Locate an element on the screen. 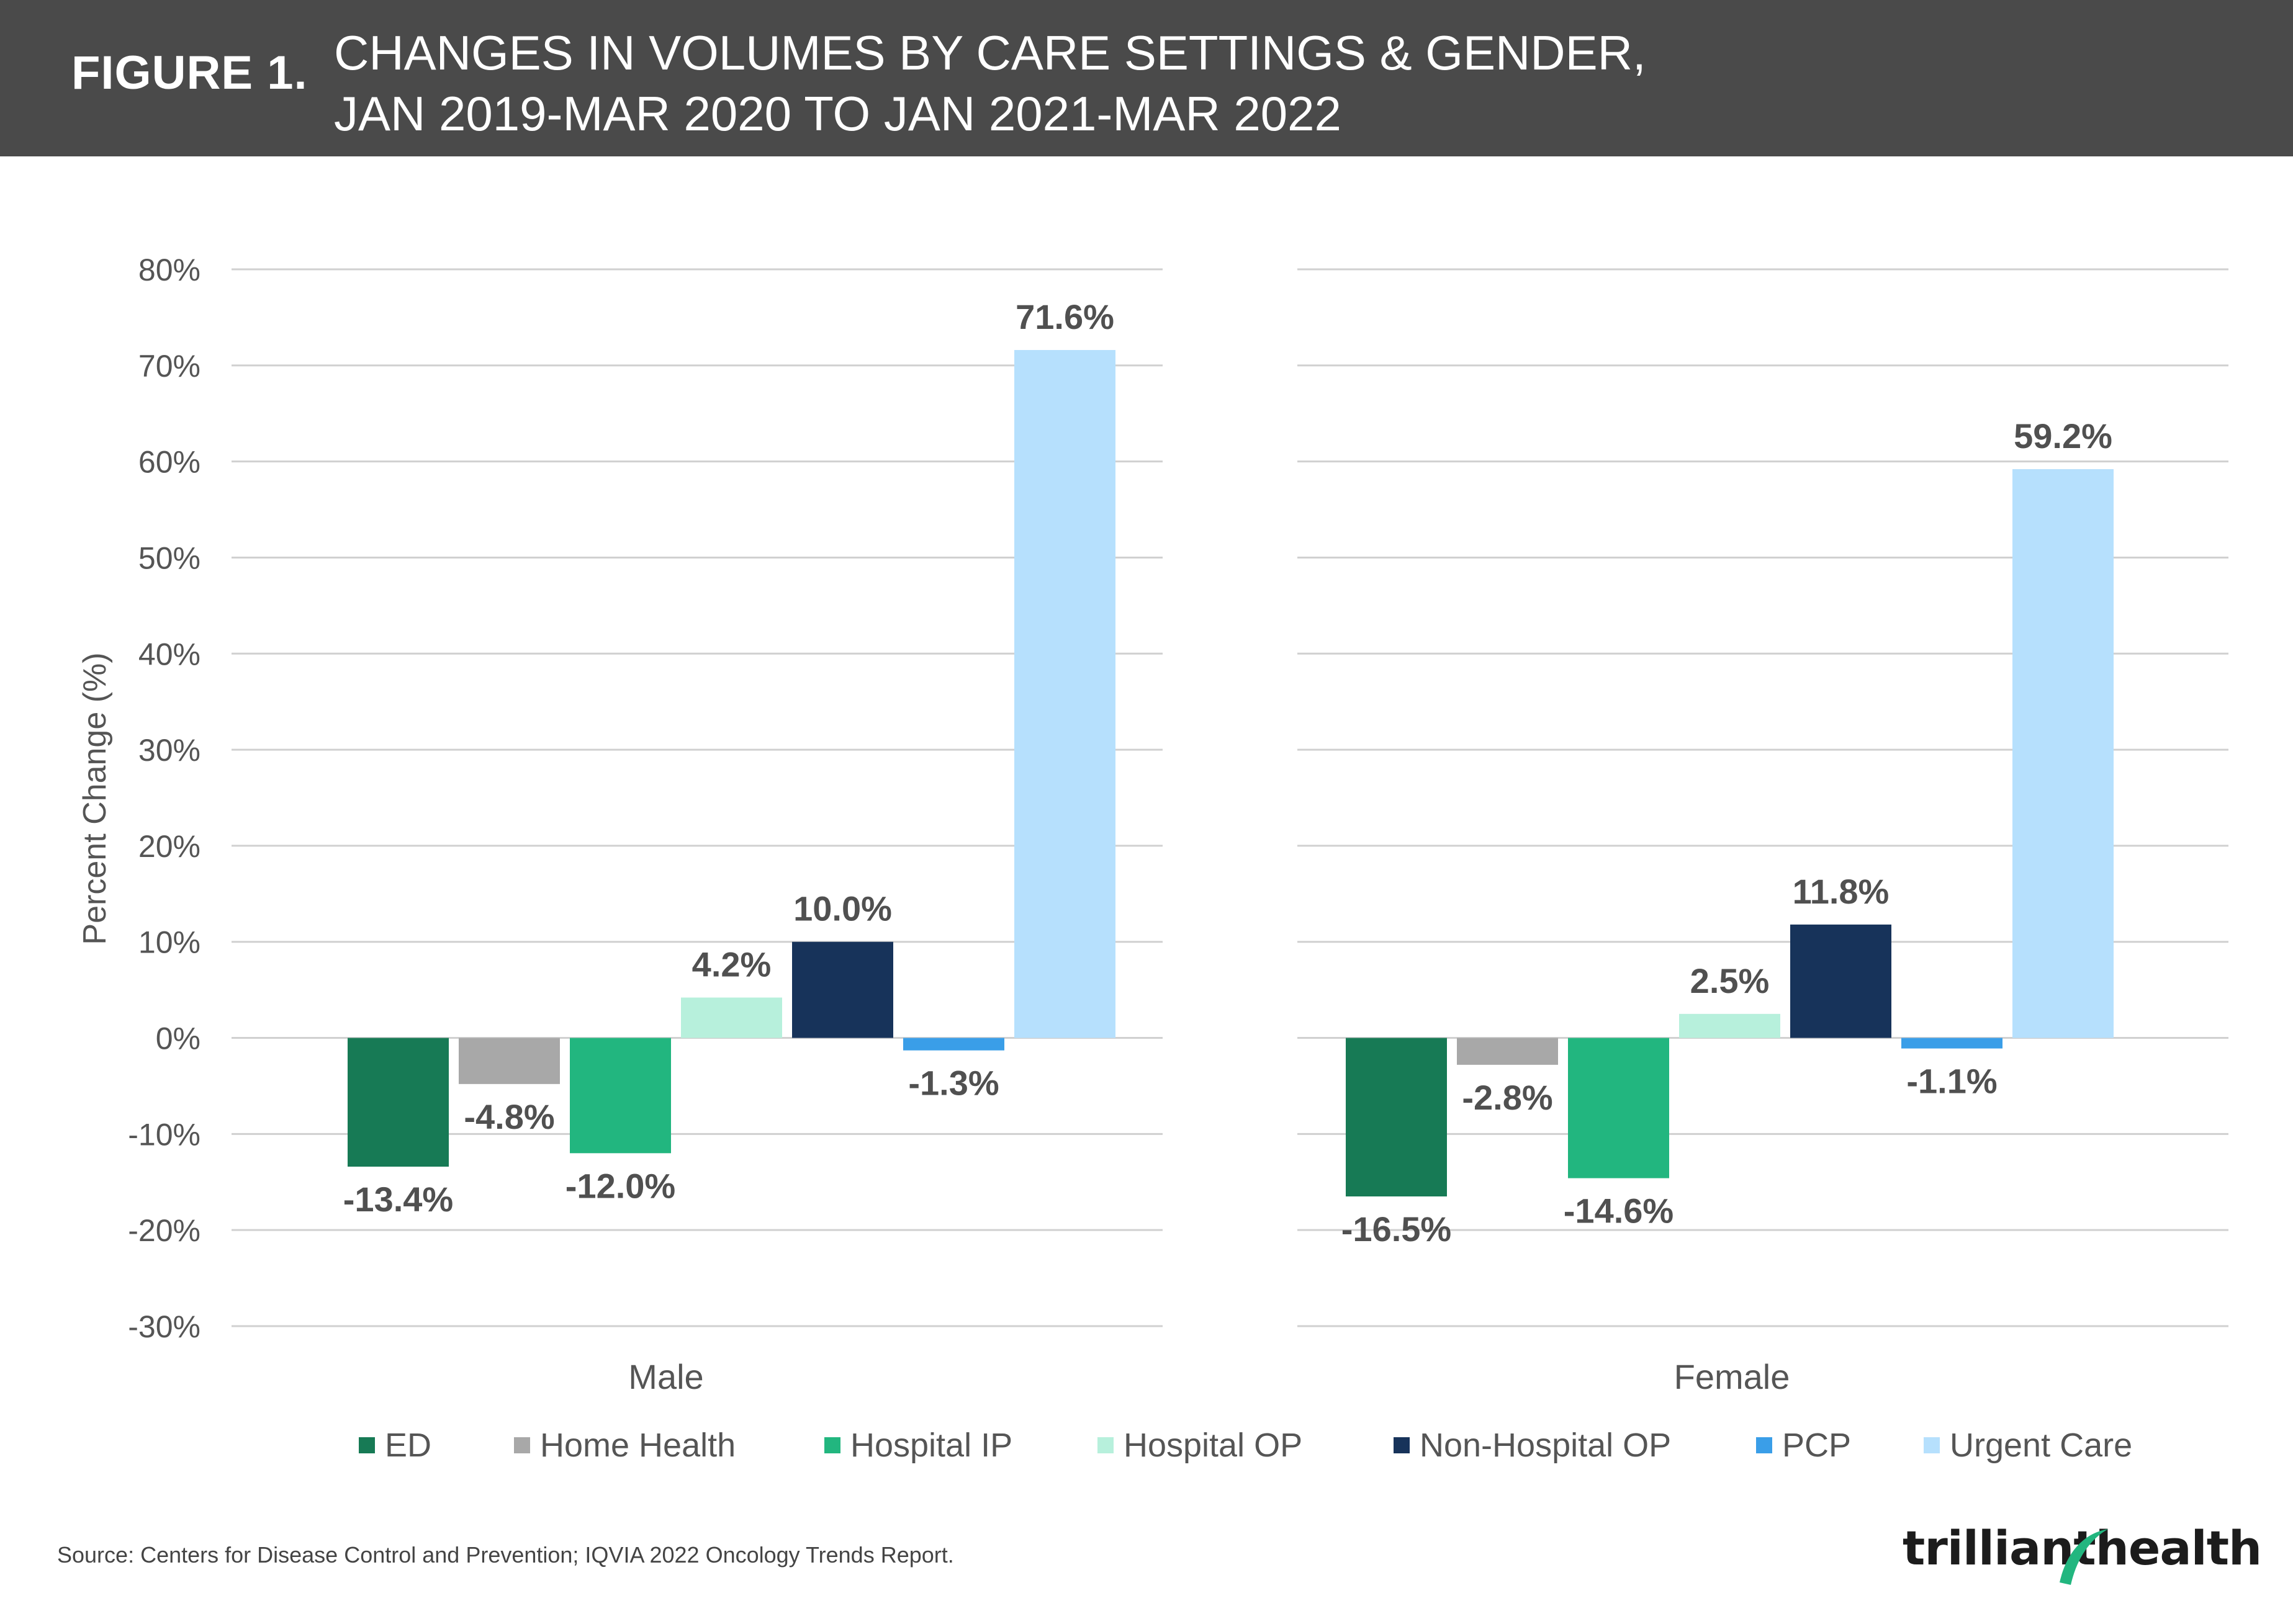 Image resolution: width=2293 pixels, height=1624 pixels. value-label: 71.6% is located at coordinates (1065, 316).